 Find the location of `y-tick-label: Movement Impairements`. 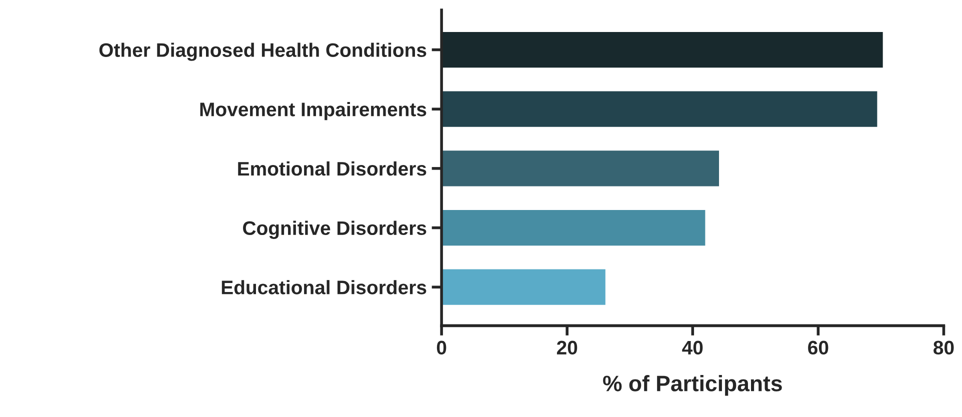

y-tick-label: Movement Impairements is located at coordinates (313, 111).